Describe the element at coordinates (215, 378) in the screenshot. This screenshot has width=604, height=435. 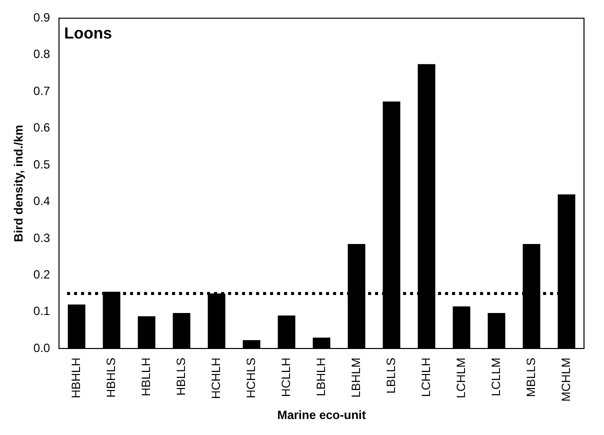
I see `x-tick-label: HCHLH` at that location.